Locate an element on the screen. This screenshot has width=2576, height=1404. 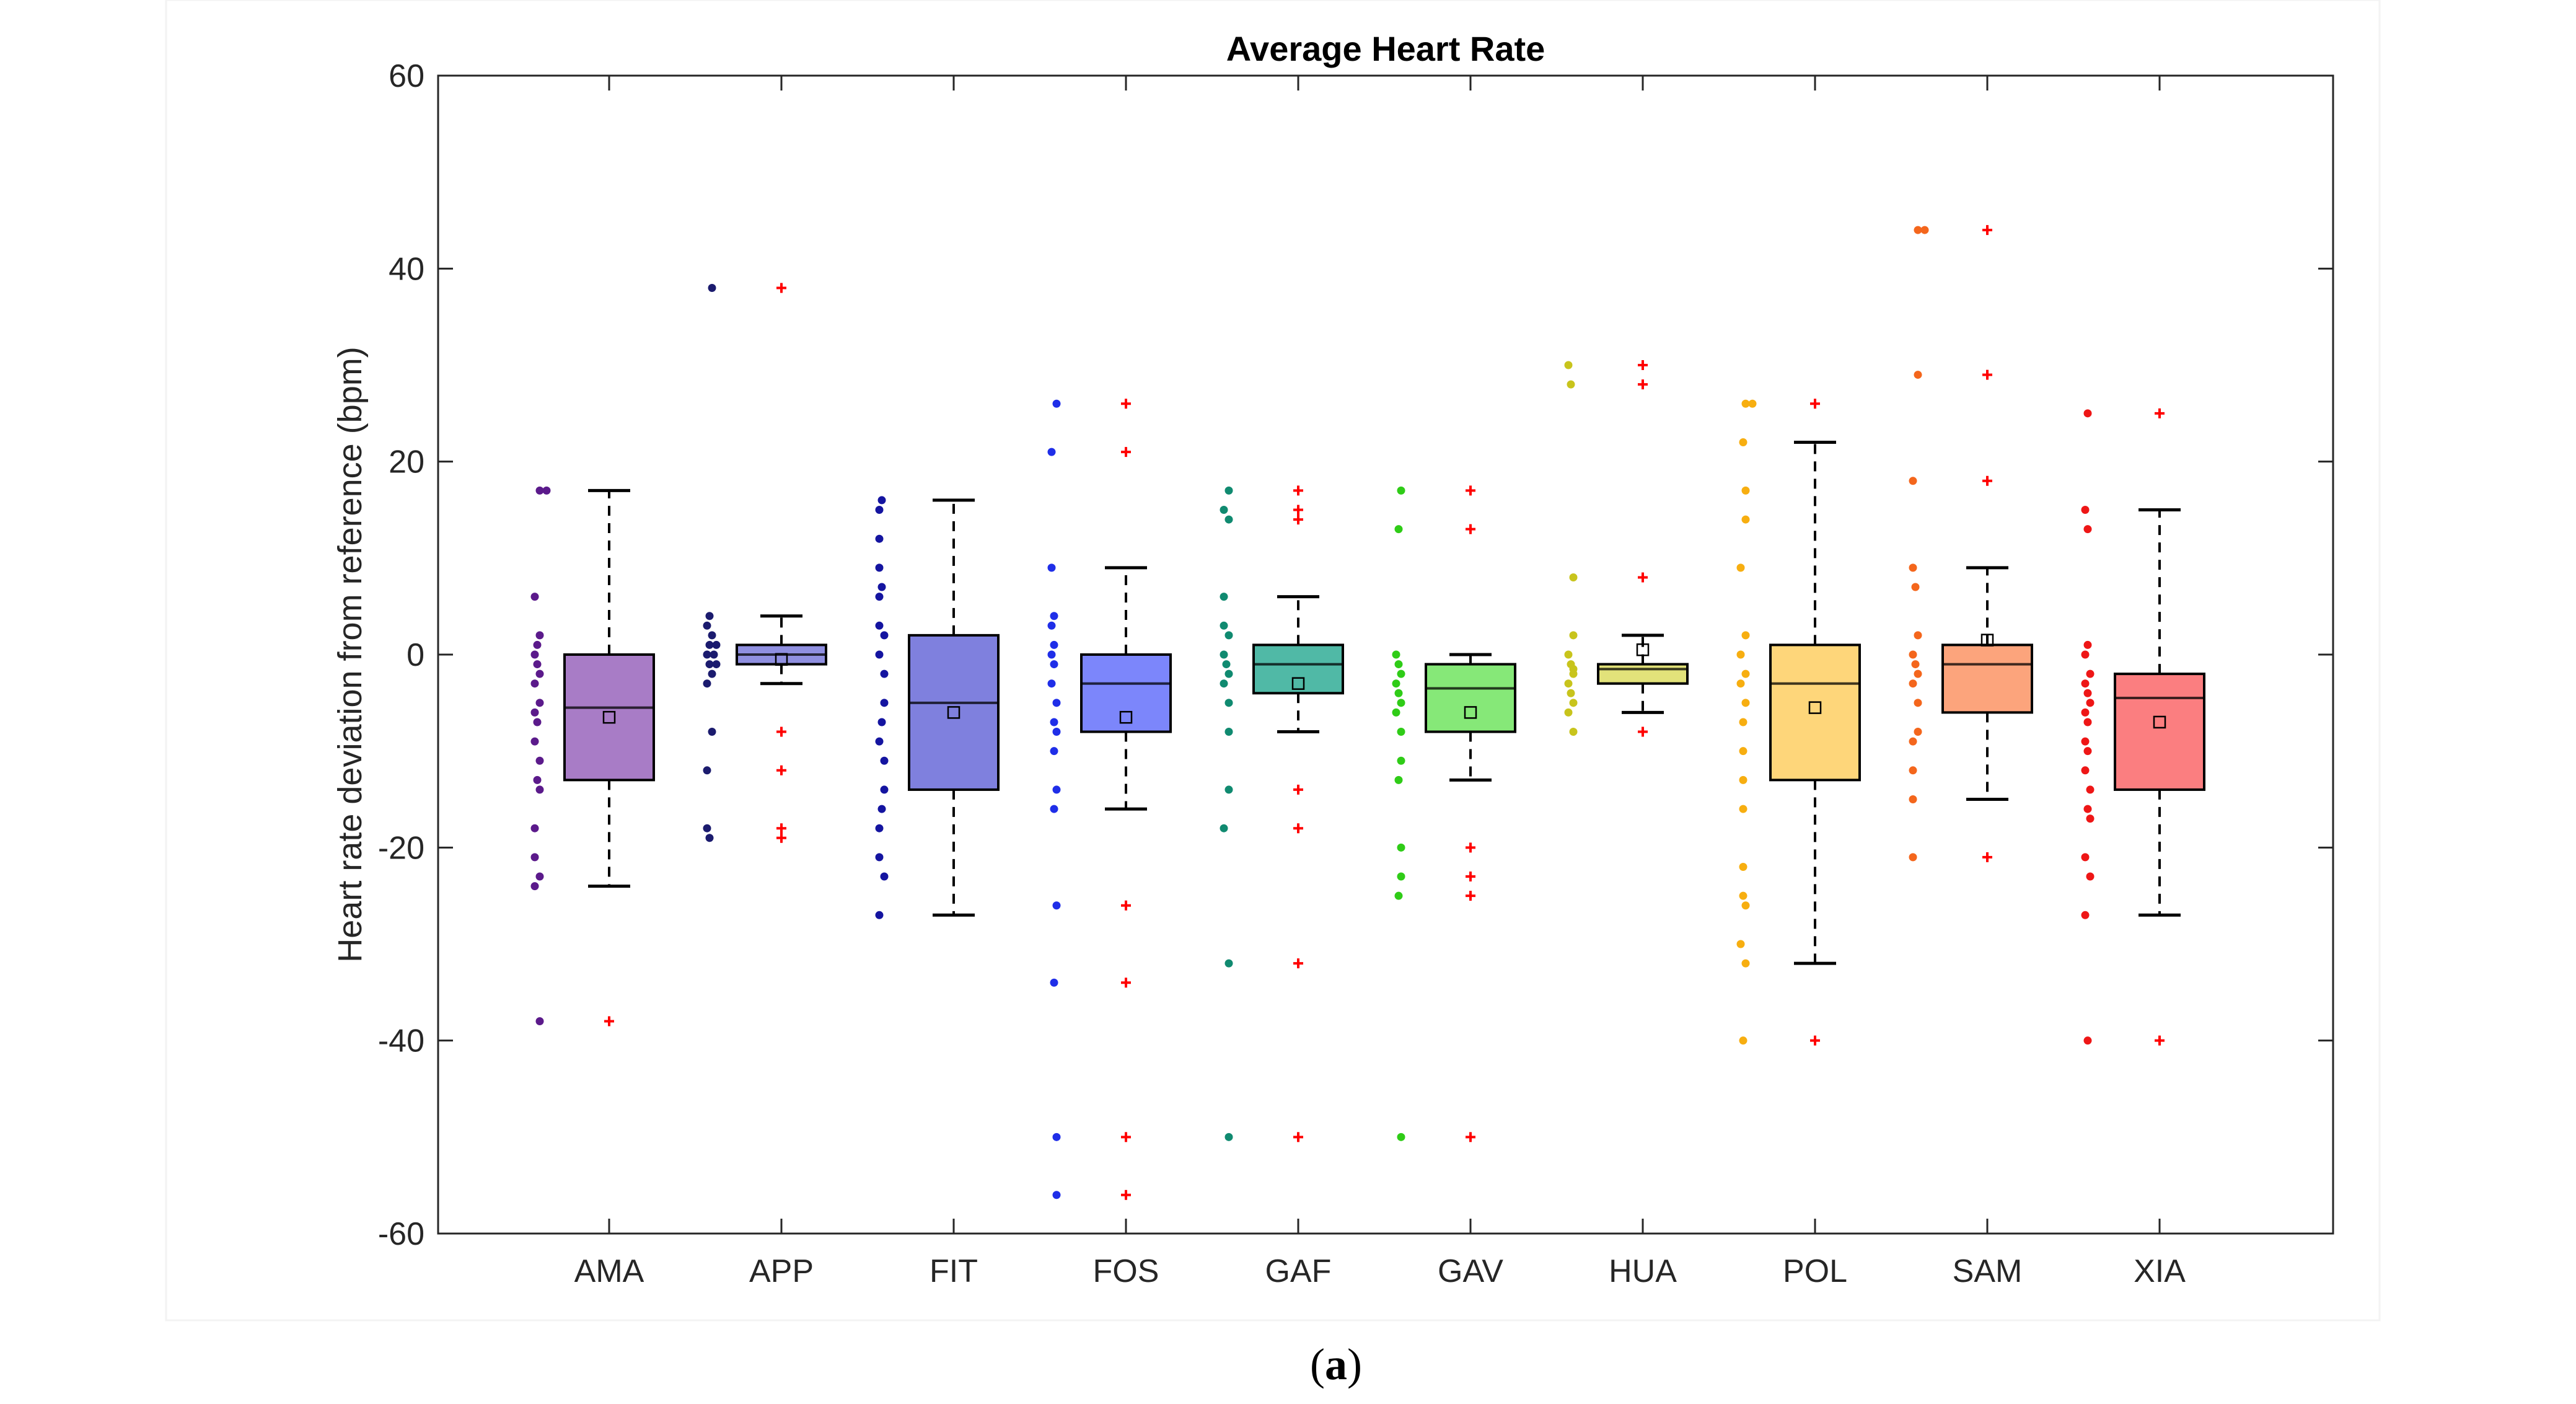
y-tick-label: 20 is located at coordinates (406, 462).